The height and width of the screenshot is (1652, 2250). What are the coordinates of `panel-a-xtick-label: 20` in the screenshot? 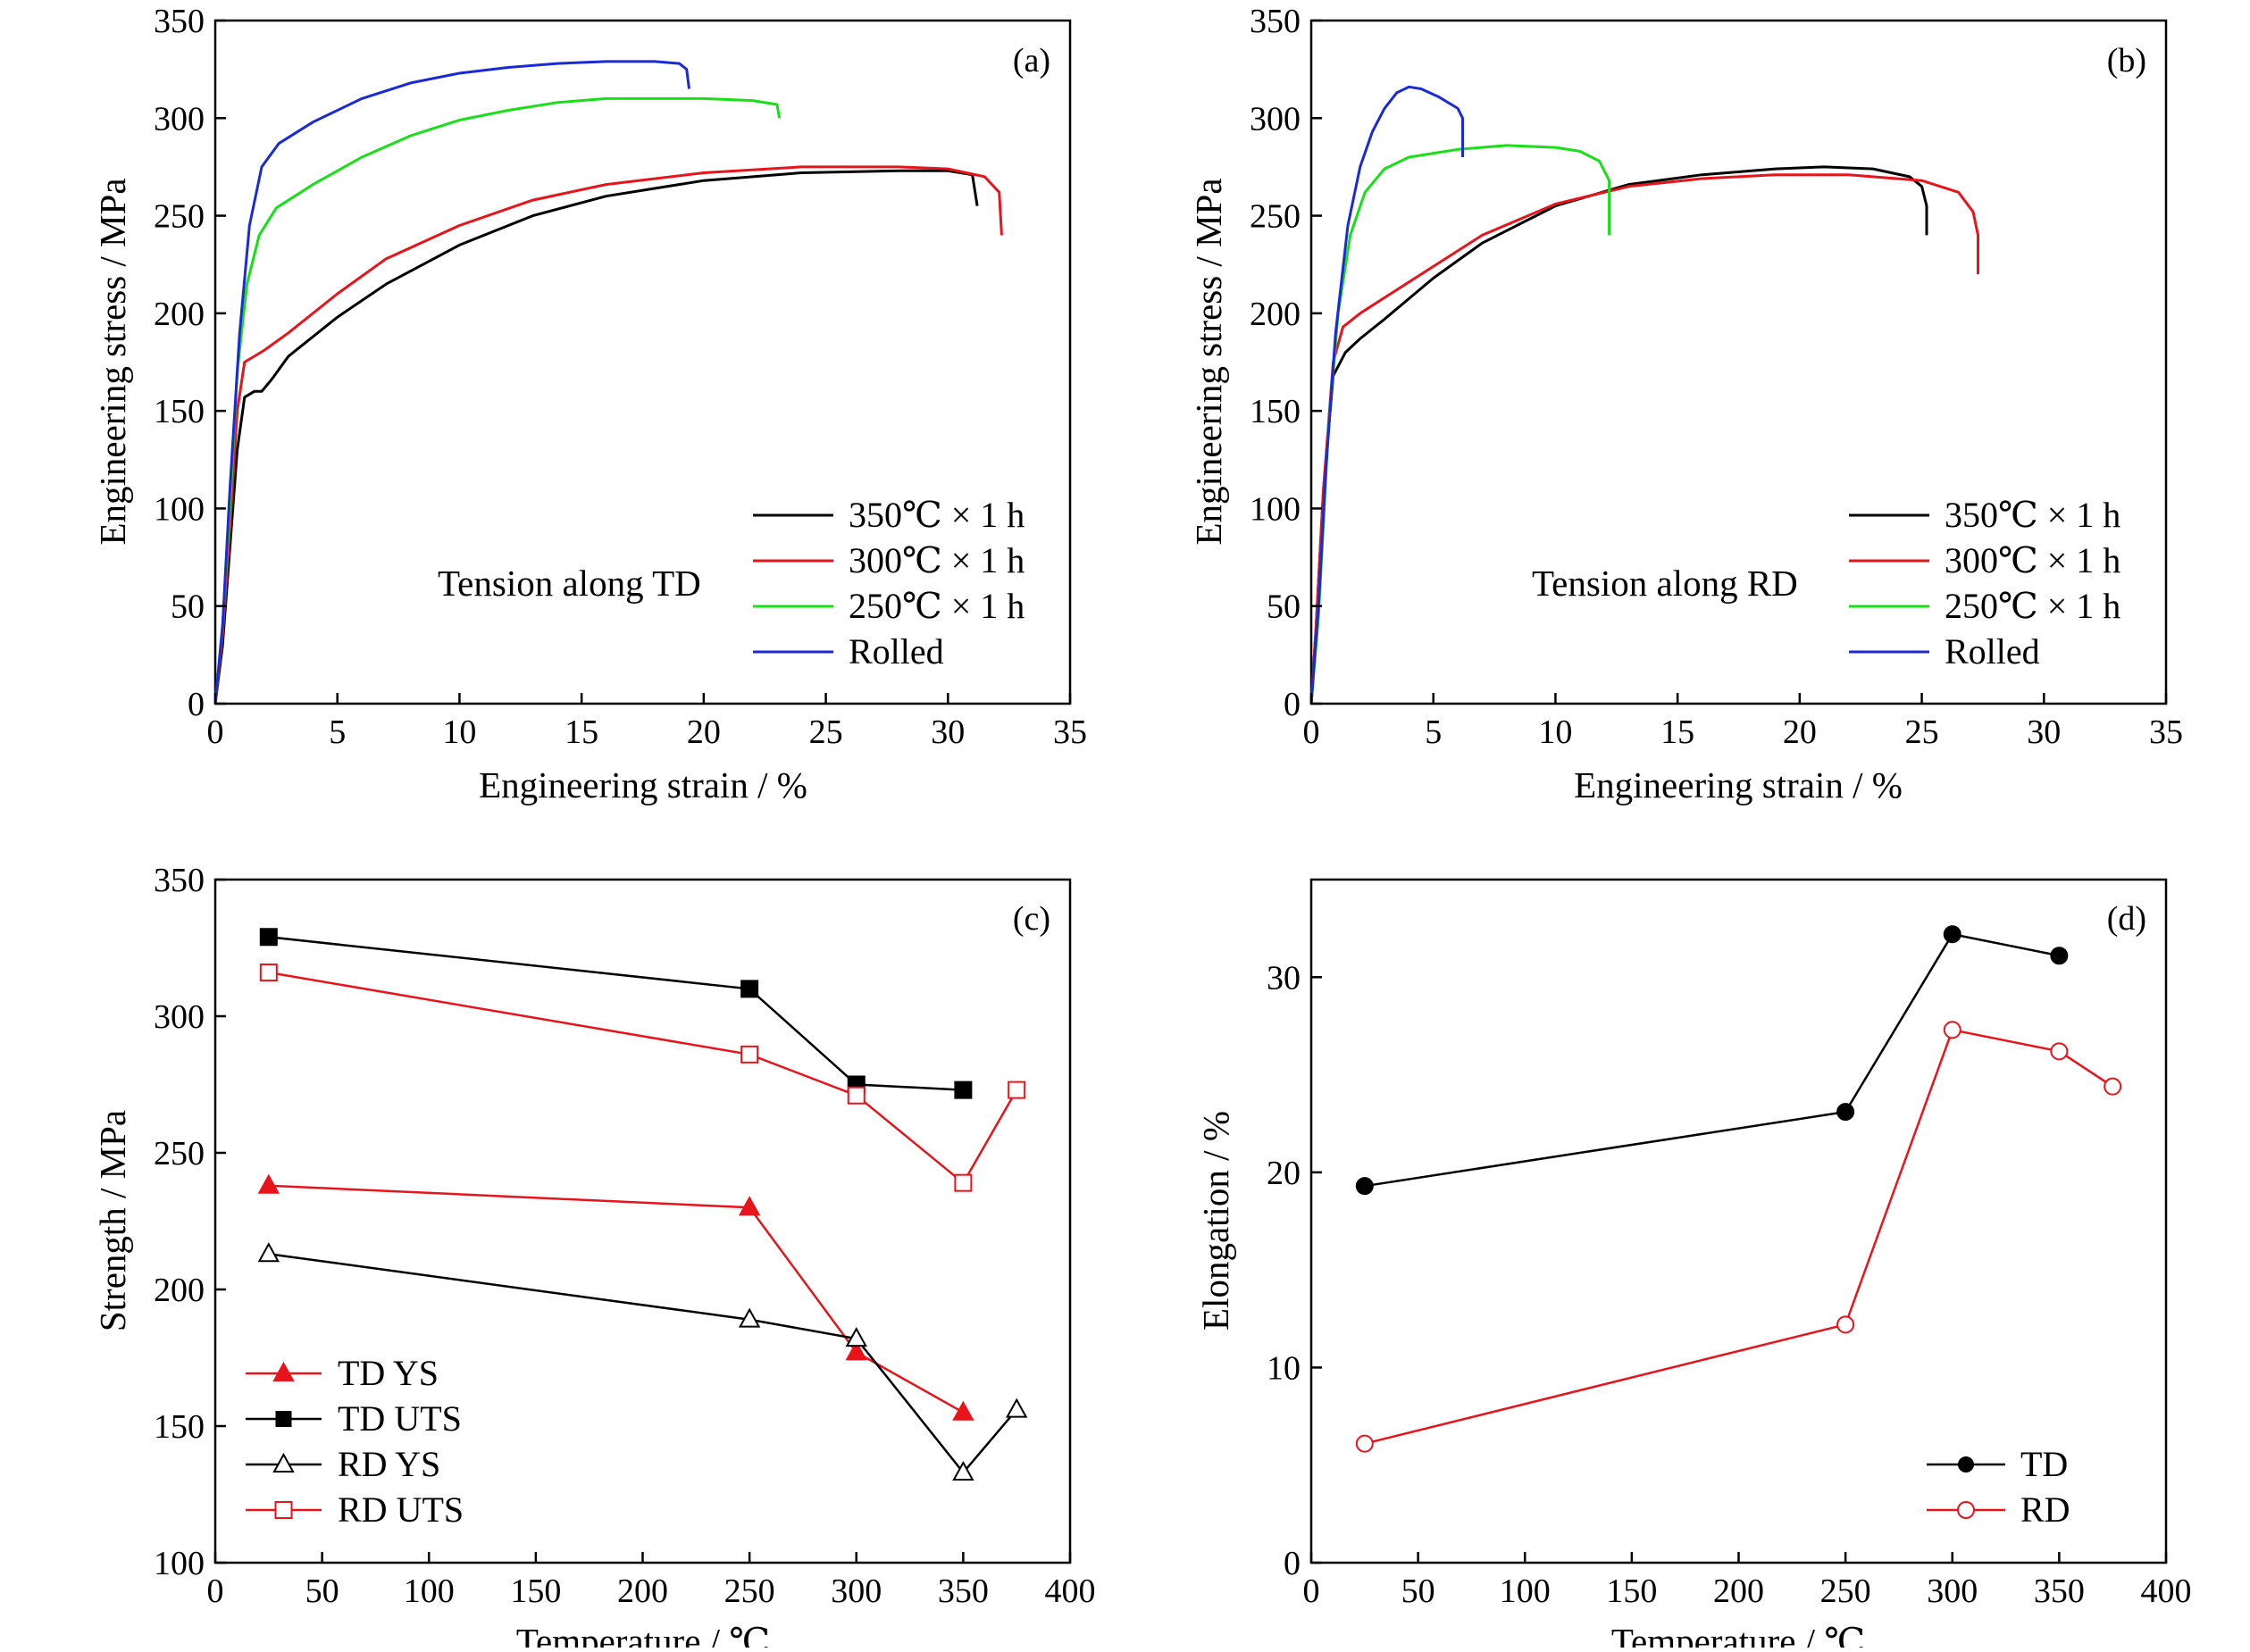 It's located at (704, 732).